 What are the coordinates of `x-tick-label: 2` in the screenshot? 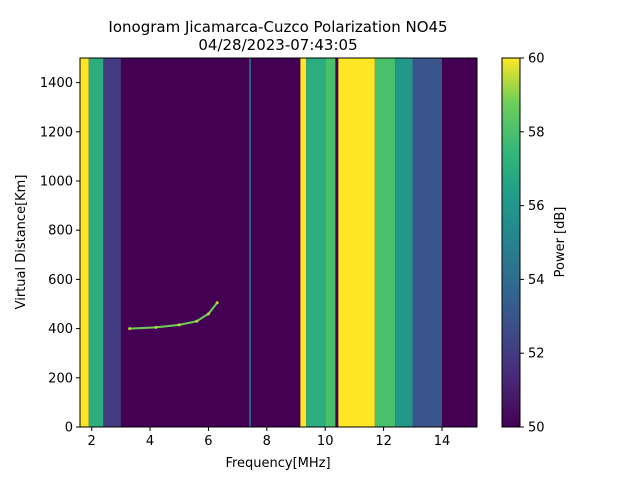 It's located at (92, 441).